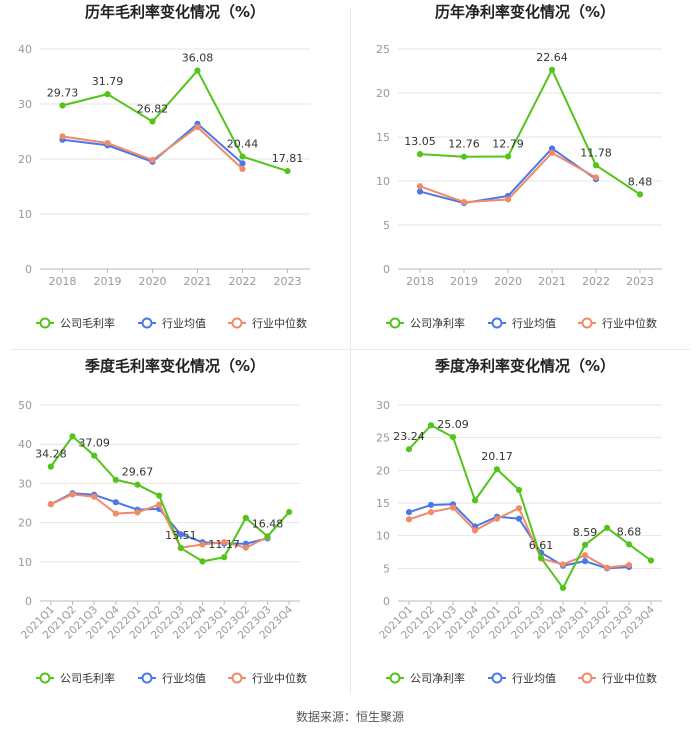 This screenshot has height=733, width=700. I want to click on x-tick-label: 2019, so click(464, 281).